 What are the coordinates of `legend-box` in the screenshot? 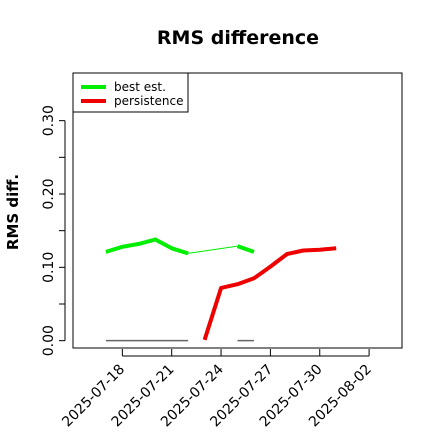 It's located at (130, 92).